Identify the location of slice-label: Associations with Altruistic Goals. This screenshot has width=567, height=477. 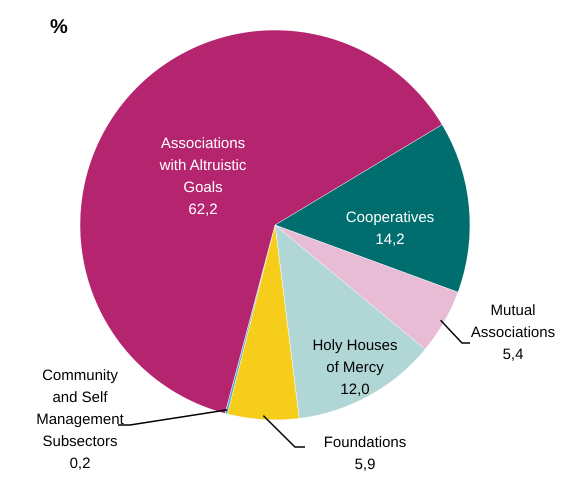
(202, 165).